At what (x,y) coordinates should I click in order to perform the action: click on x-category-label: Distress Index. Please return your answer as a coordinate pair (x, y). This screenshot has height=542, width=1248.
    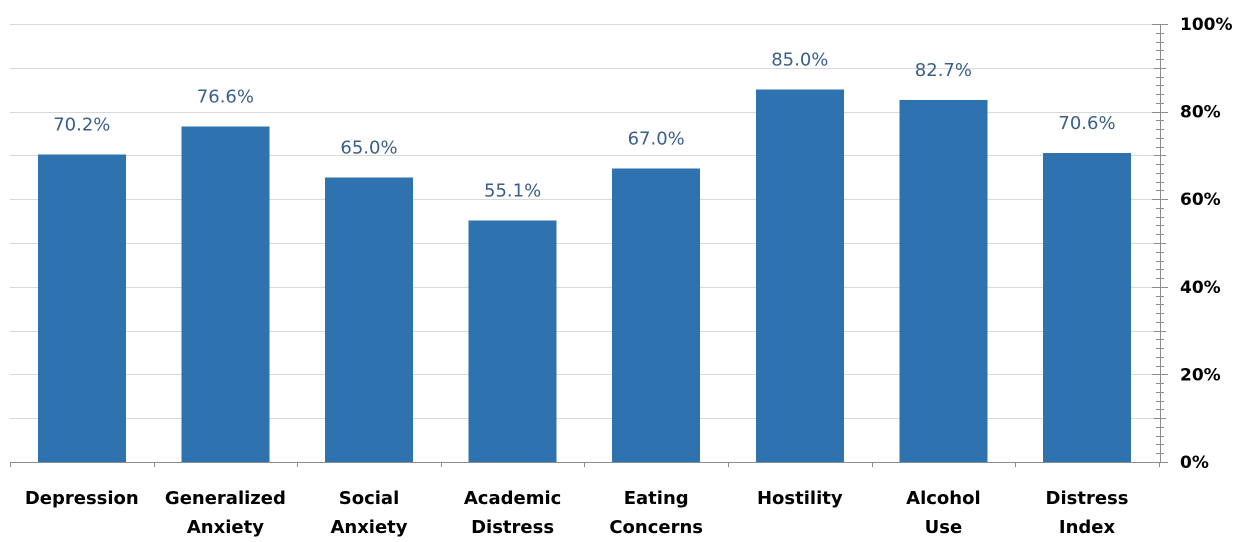
    Looking at the image, I should click on (1087, 513).